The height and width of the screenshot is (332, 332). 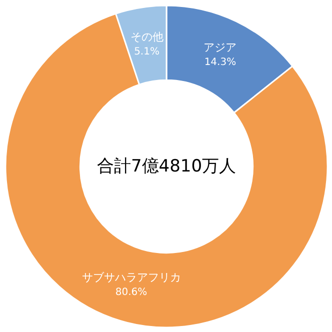 What do you see at coordinates (131, 292) in the screenshot?
I see `data-label: 80.6%` at bounding box center [131, 292].